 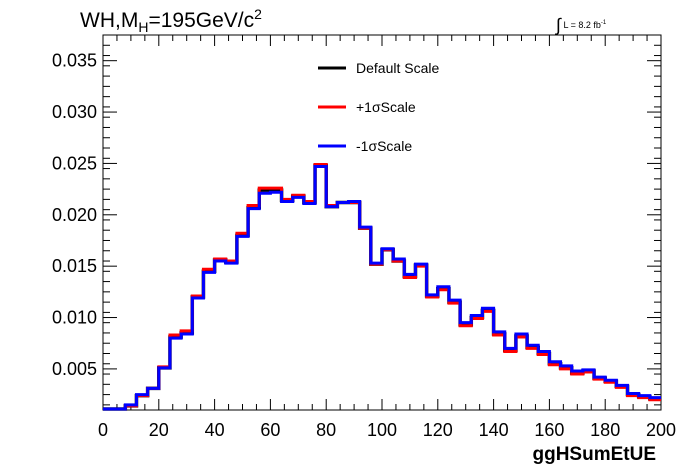 I want to click on title-prefix: WH,M, so click(x=109, y=20).